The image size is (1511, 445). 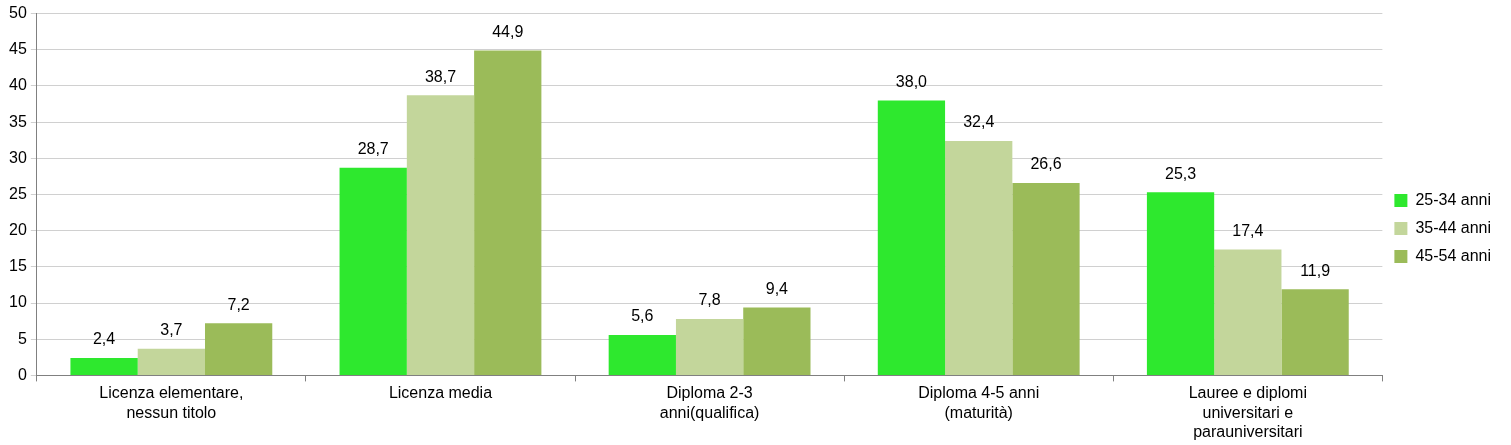 What do you see at coordinates (22, 374) in the screenshot?
I see `y-tick-label: 0` at bounding box center [22, 374].